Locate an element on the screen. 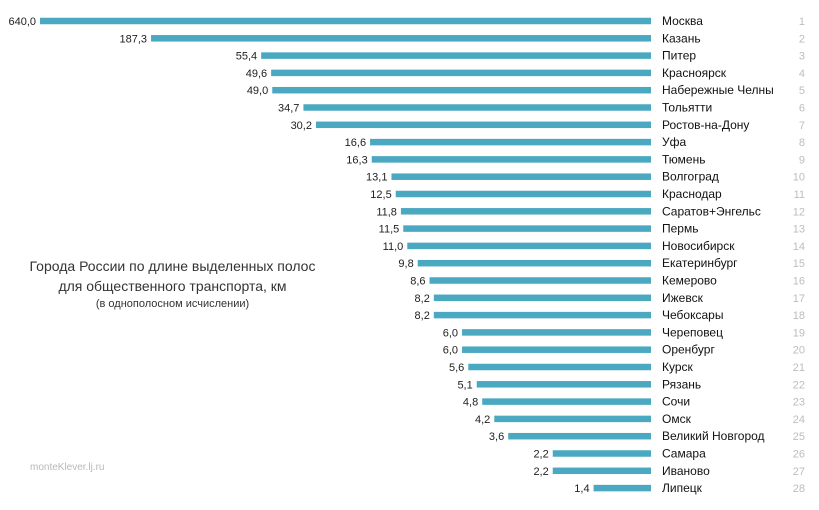 Image resolution: width=819 pixels, height=510 pixels. rank-label: 2 is located at coordinates (802, 39).